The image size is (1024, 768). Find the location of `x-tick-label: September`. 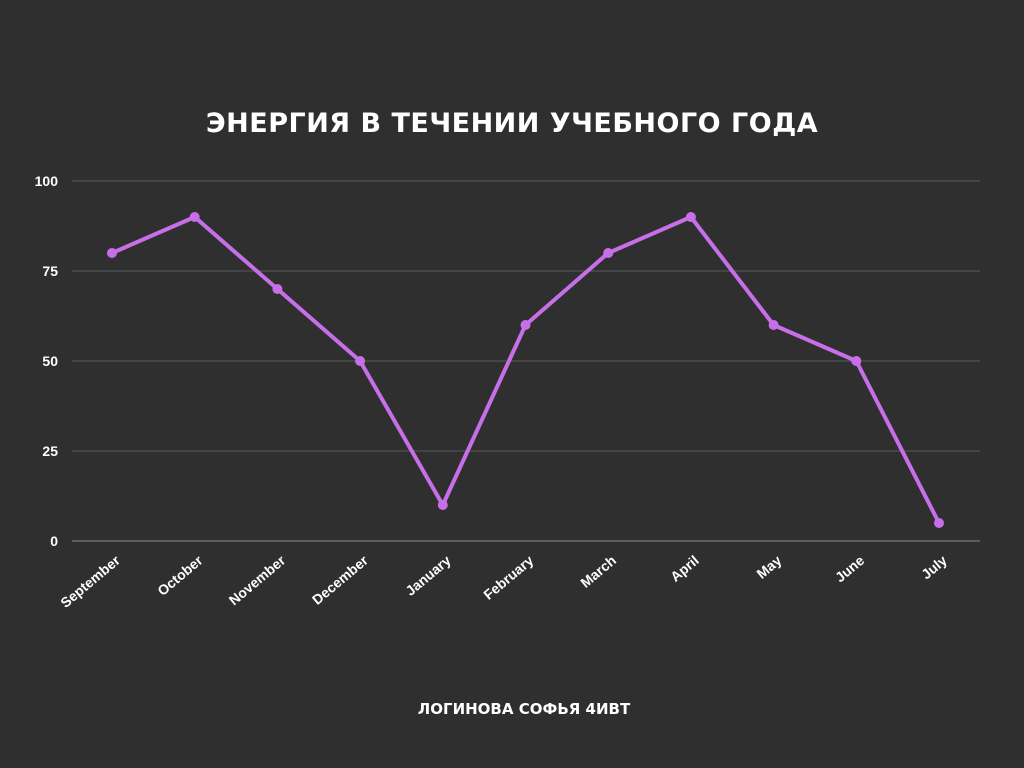

x-tick-label: September is located at coordinates (90, 581).